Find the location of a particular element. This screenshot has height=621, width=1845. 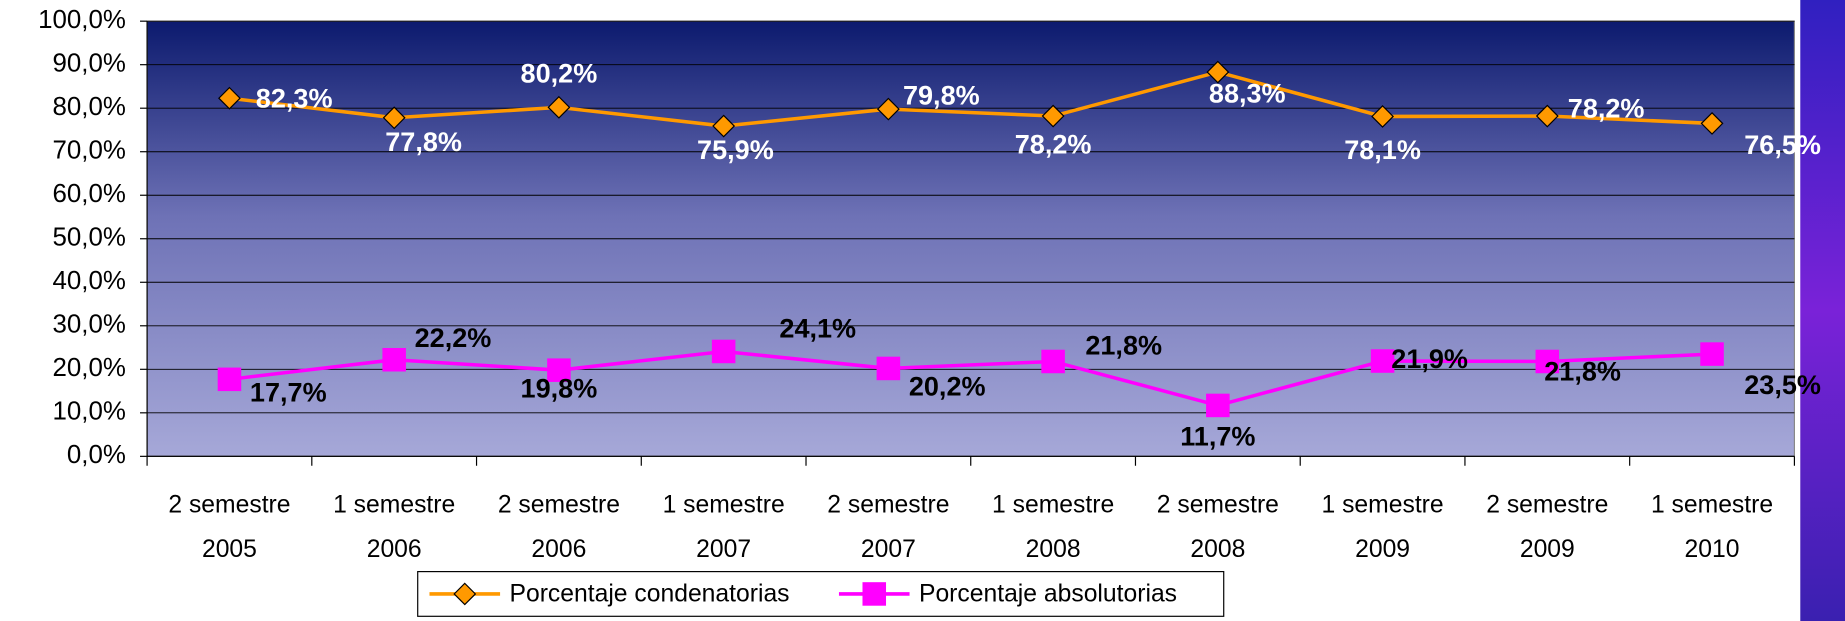

data-label: 20,2% is located at coordinates (947, 387).